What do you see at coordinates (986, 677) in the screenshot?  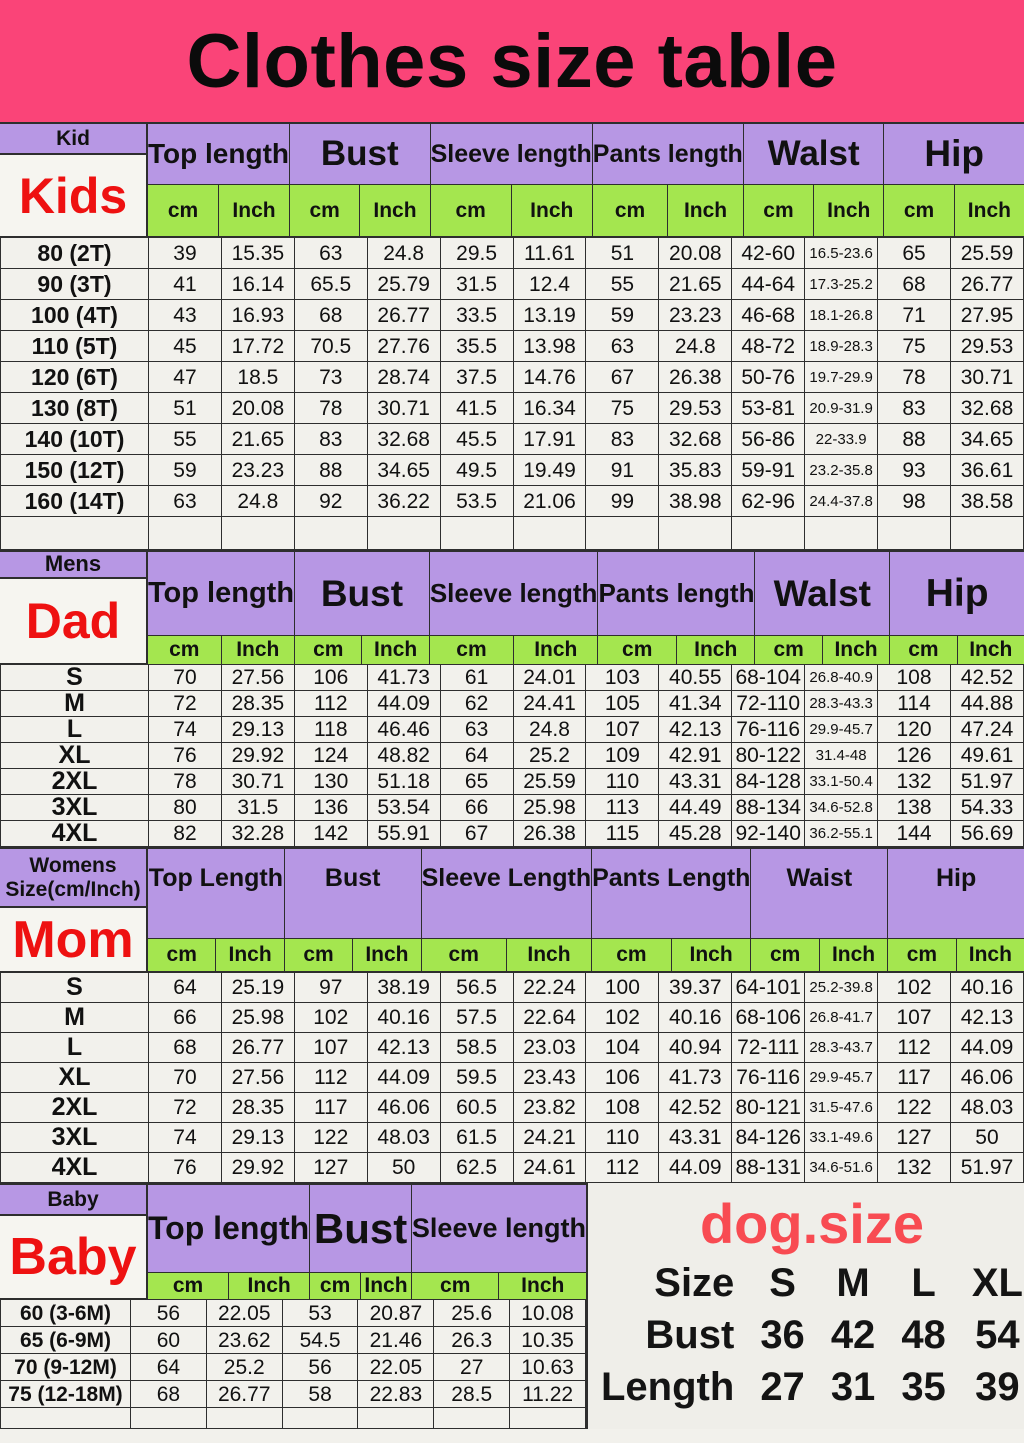 I see `value-cell: 42.52` at bounding box center [986, 677].